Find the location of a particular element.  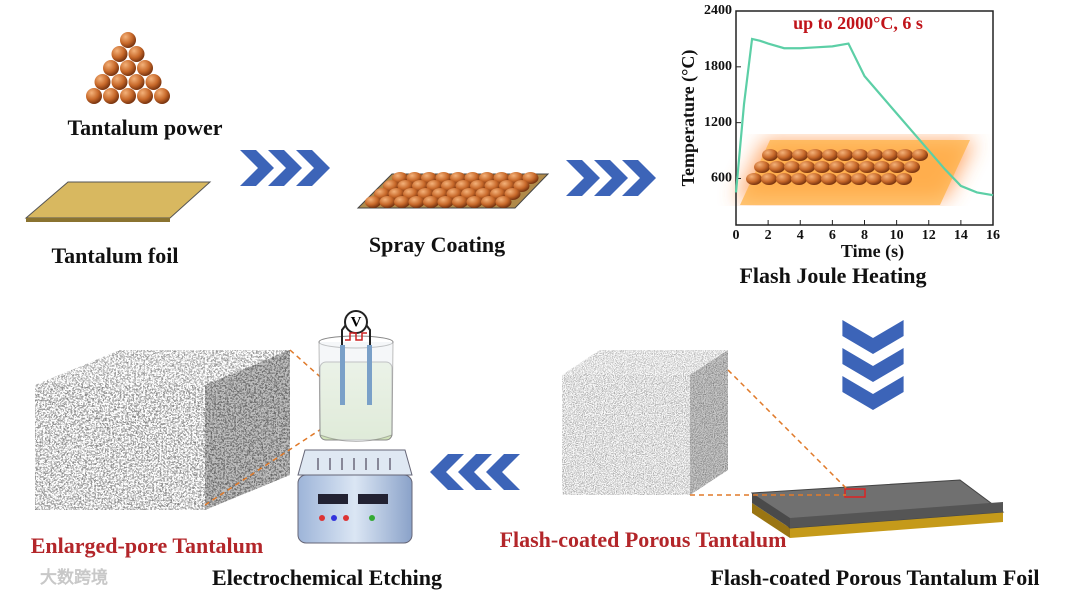

x-tick-label: 6 is located at coordinates (832, 235).